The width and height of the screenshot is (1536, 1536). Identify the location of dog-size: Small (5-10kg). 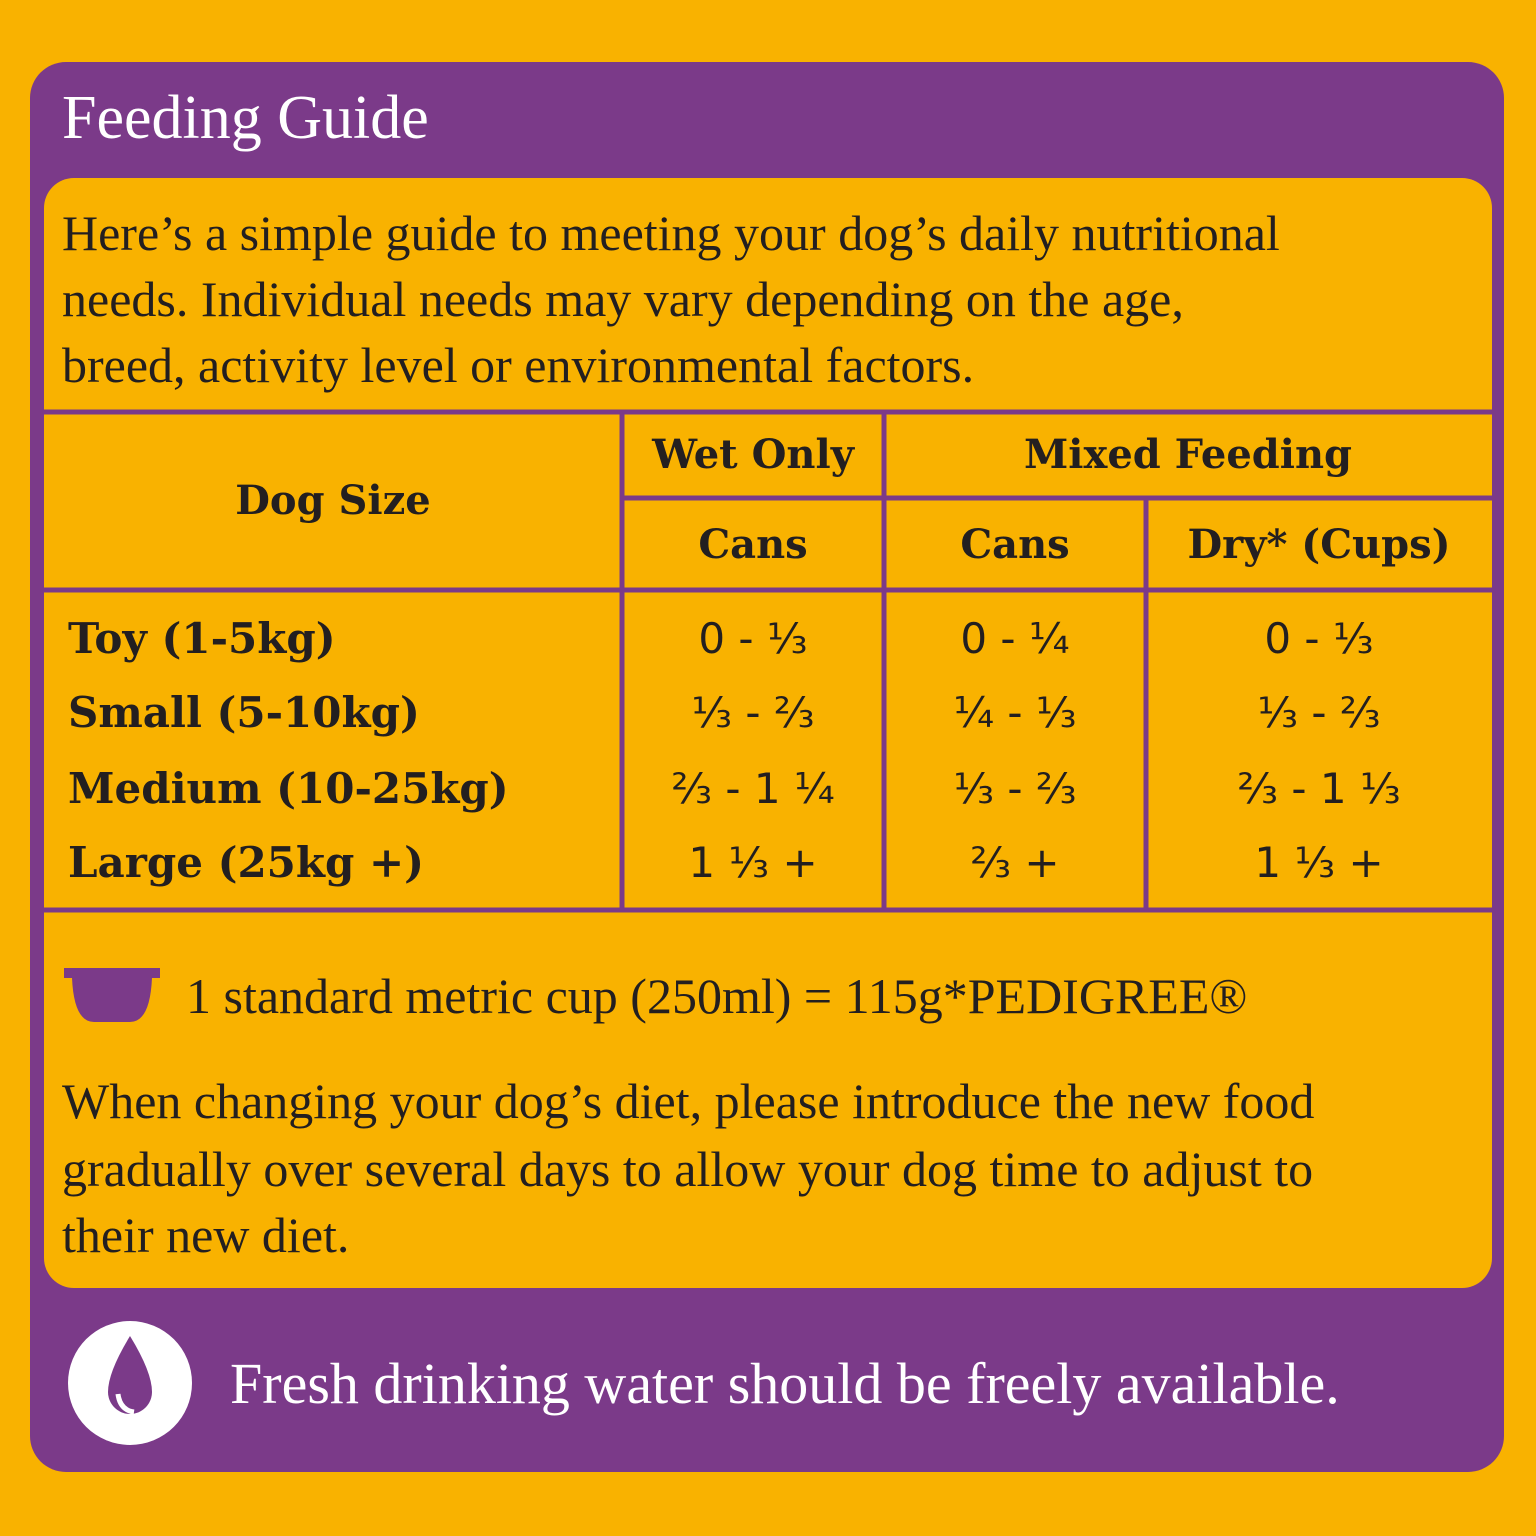
(244, 712).